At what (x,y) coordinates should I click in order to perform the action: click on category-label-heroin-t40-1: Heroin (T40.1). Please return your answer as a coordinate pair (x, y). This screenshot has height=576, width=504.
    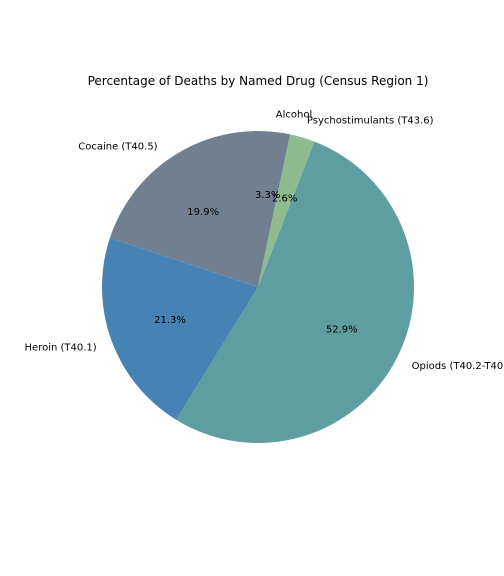
    Looking at the image, I should click on (61, 348).